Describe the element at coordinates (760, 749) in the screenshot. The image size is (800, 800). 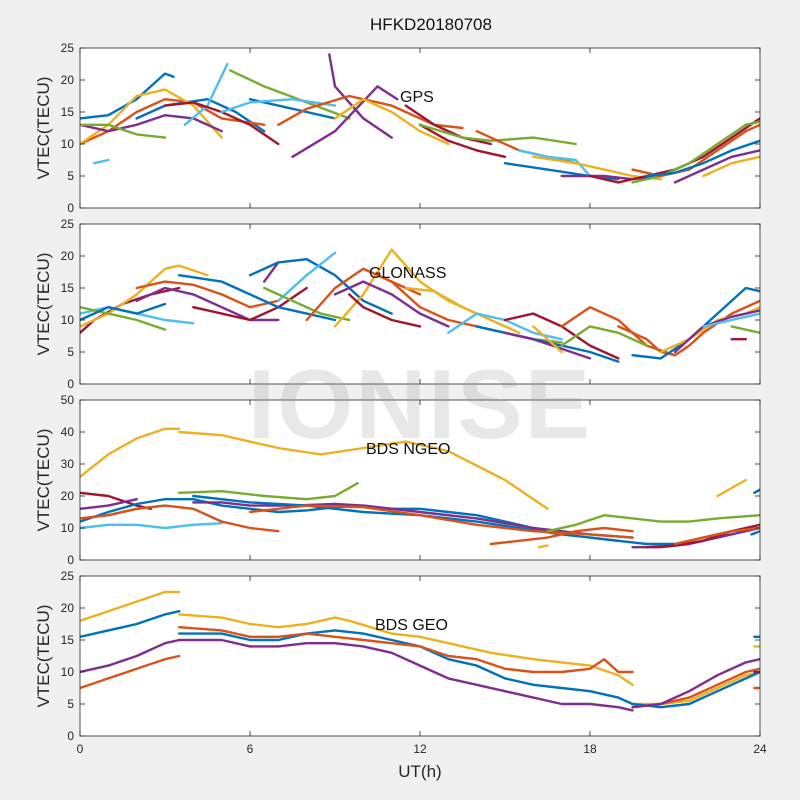
I see `x-tick-label: 24` at that location.